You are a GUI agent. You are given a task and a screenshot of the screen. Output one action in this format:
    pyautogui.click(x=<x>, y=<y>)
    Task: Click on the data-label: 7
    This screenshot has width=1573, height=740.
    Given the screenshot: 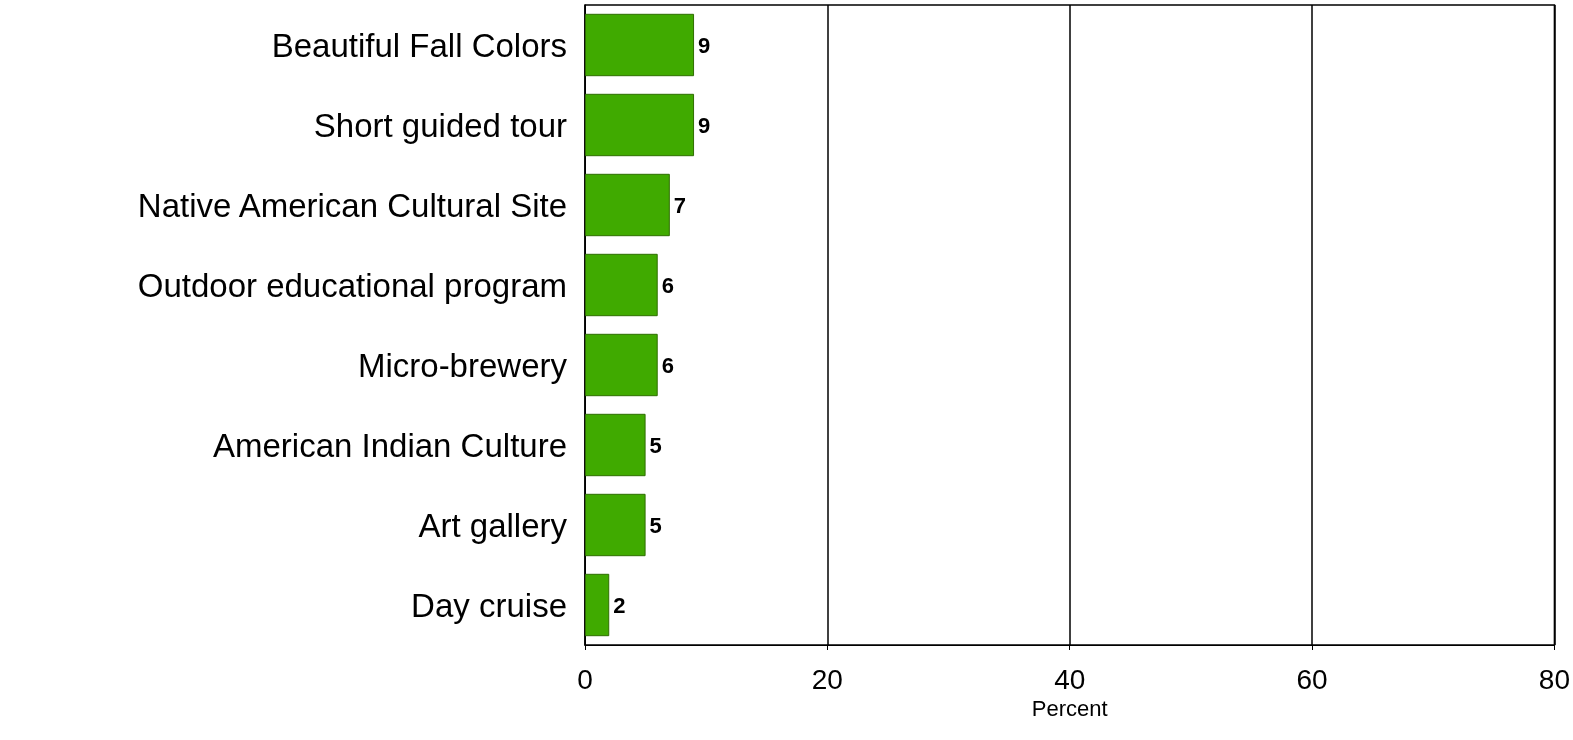 What is the action you would take?
    pyautogui.click(x=680, y=205)
    